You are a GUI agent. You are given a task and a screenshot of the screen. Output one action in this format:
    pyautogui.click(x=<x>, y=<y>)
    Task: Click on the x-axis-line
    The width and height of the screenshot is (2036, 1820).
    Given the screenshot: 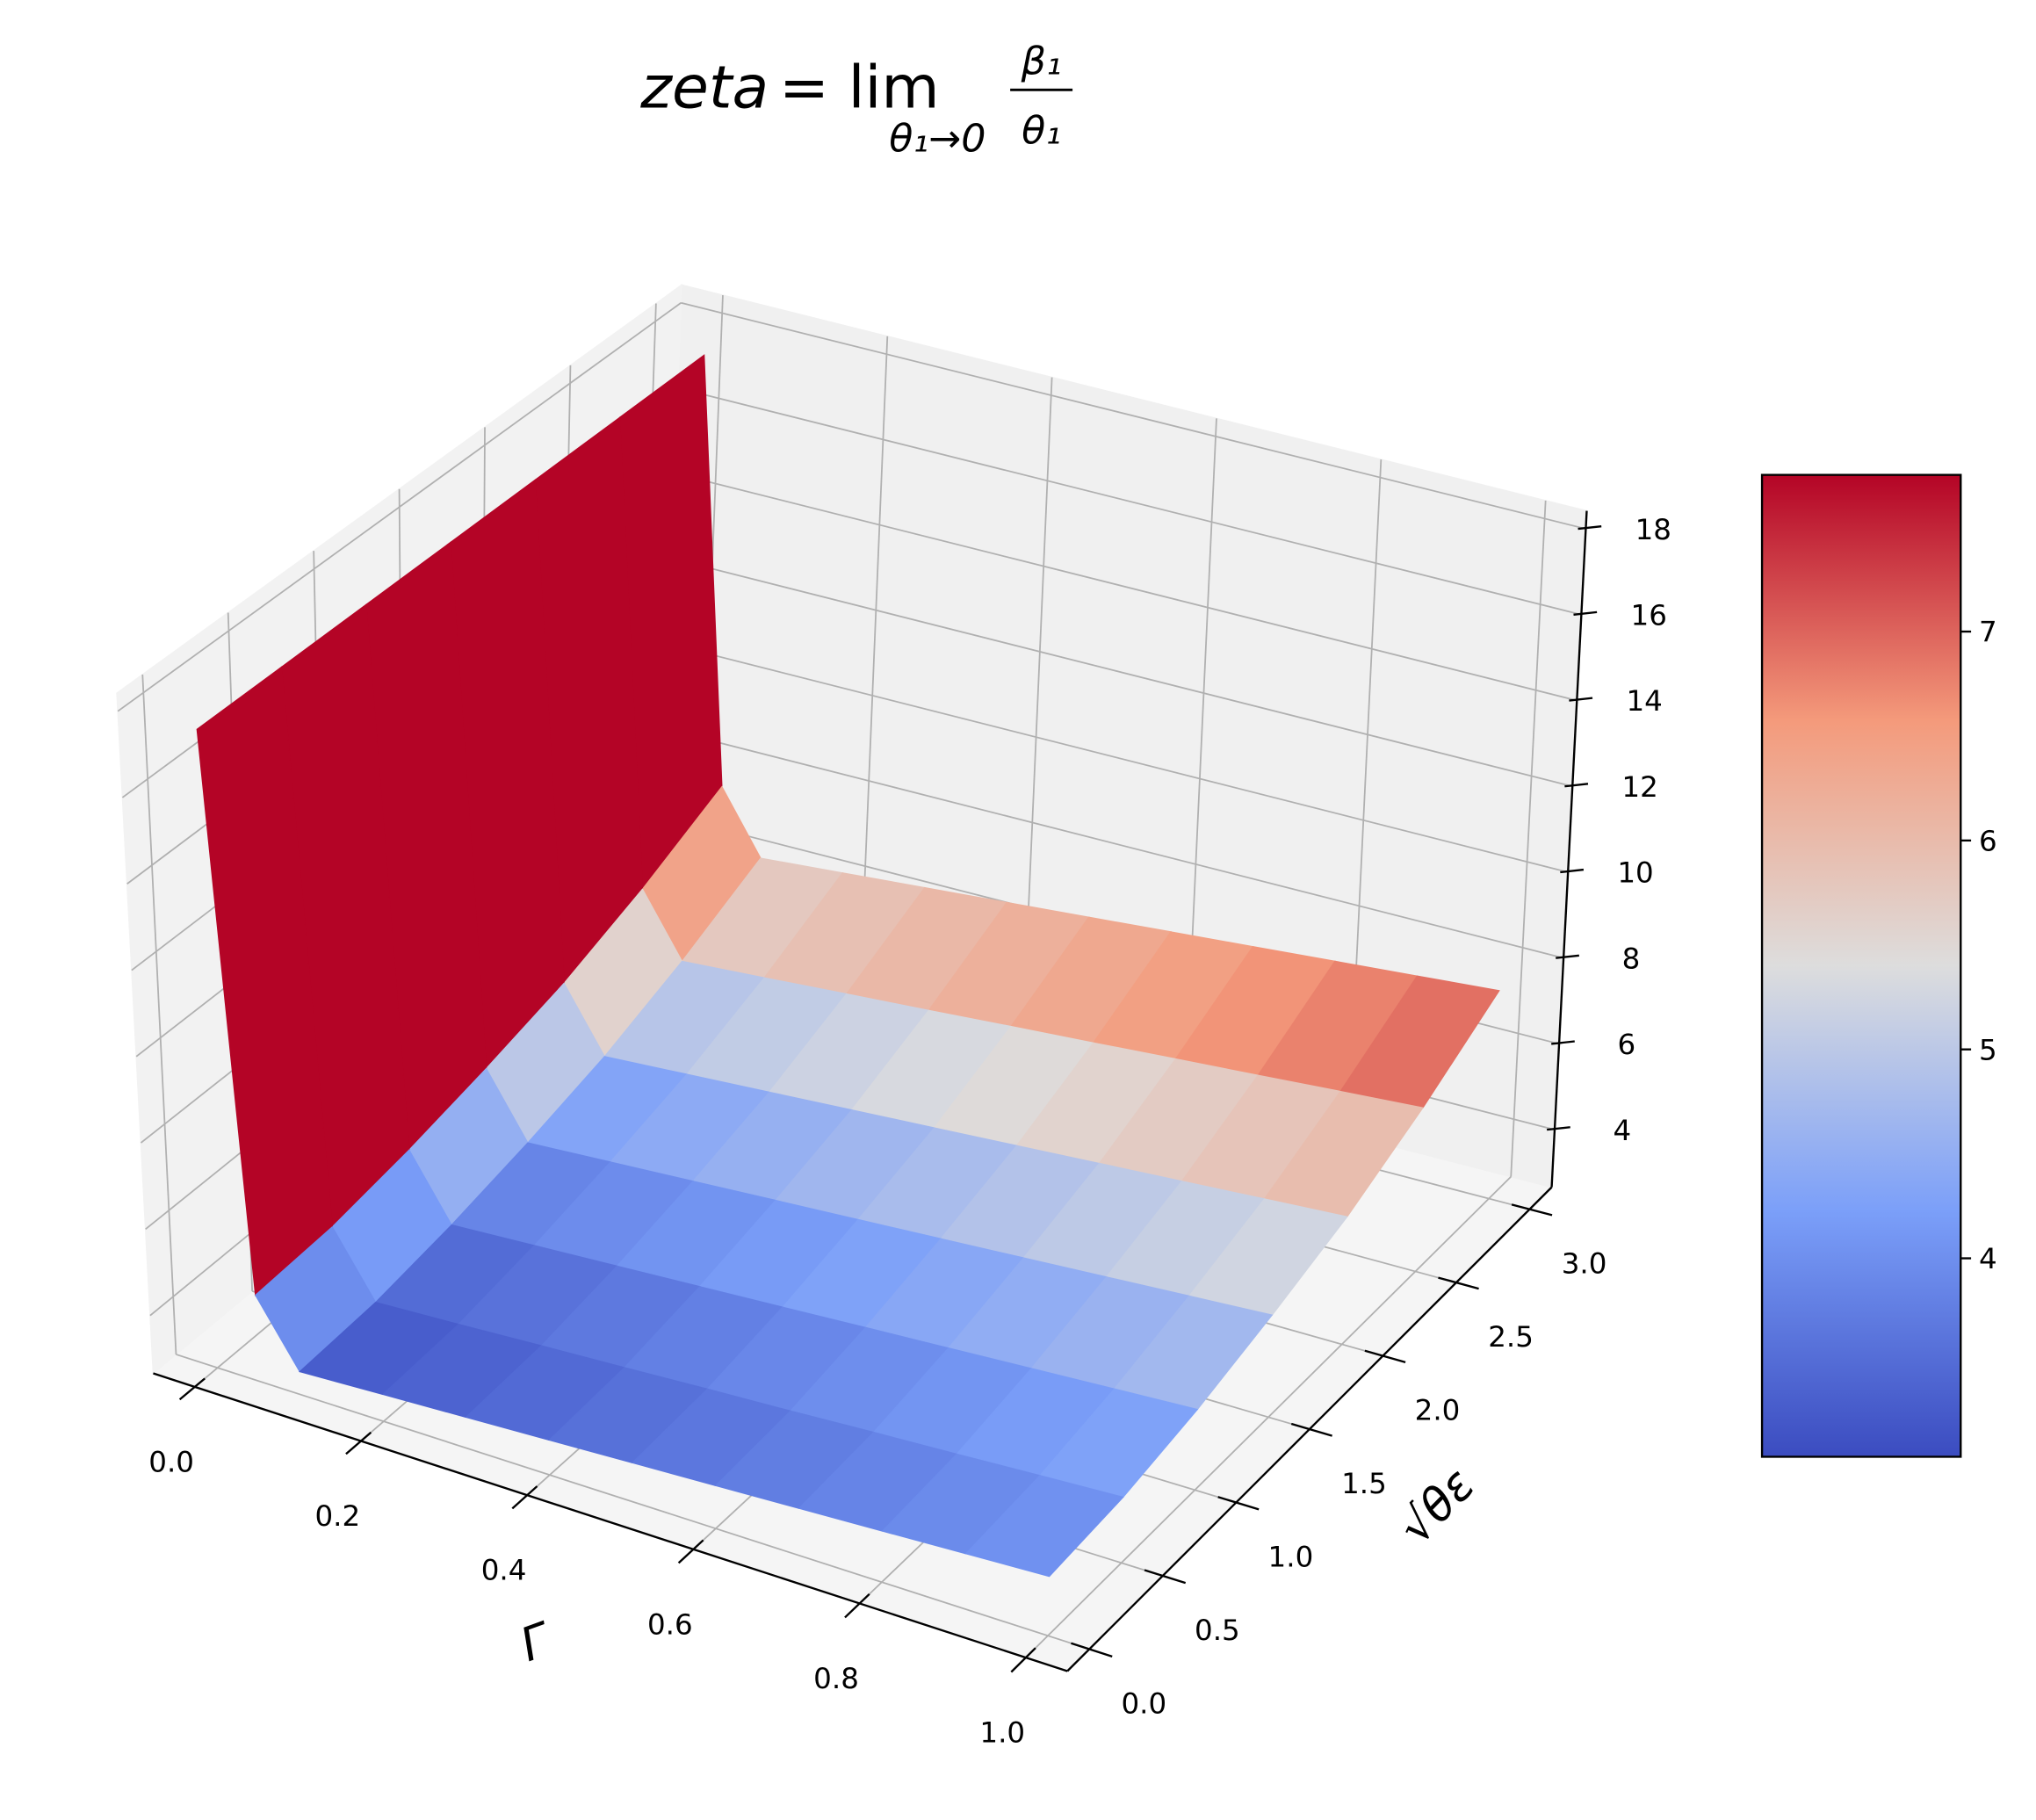 What is the action you would take?
    pyautogui.click(x=610, y=1522)
    